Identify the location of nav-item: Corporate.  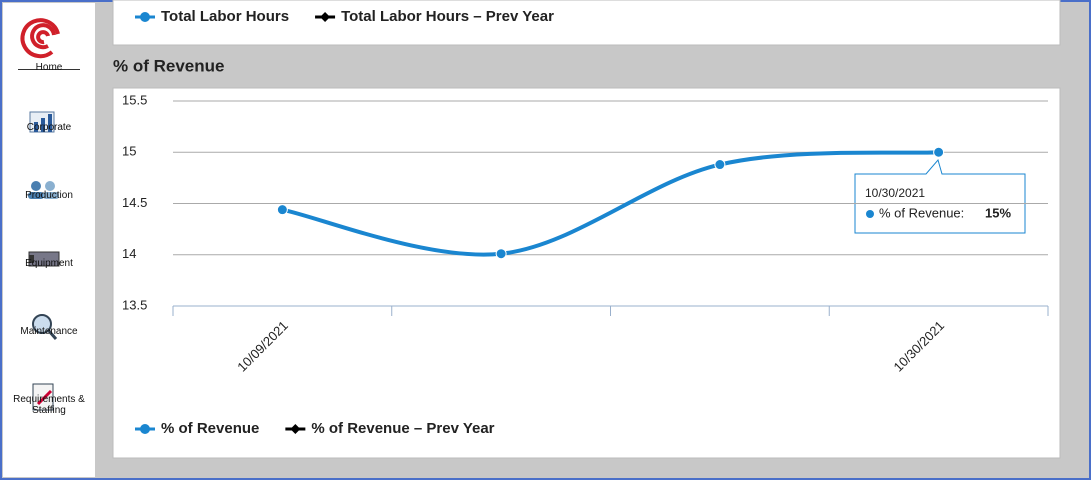
(49, 127).